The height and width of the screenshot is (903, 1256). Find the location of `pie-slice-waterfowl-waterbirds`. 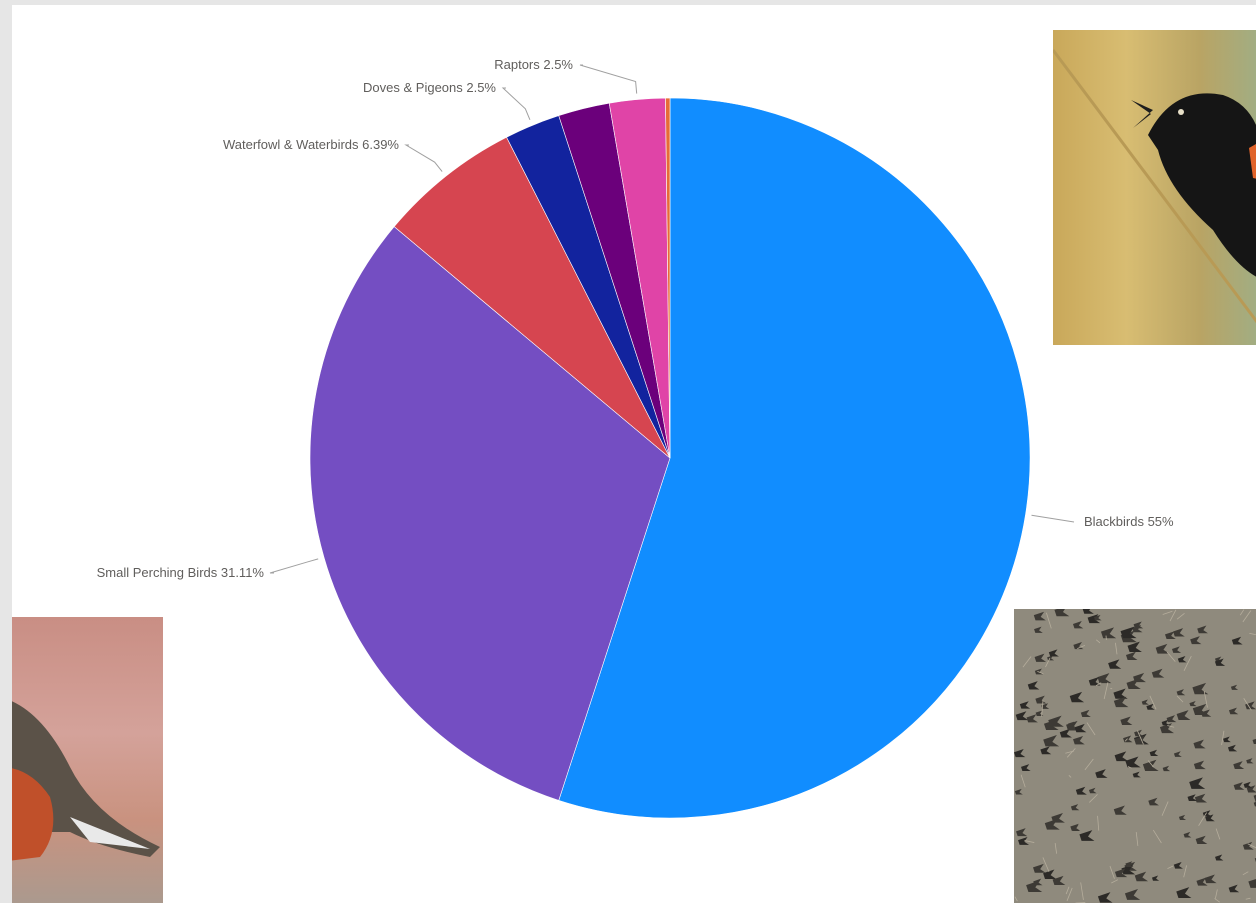

pie-slice-waterfowl-waterbirds is located at coordinates (532, 297).